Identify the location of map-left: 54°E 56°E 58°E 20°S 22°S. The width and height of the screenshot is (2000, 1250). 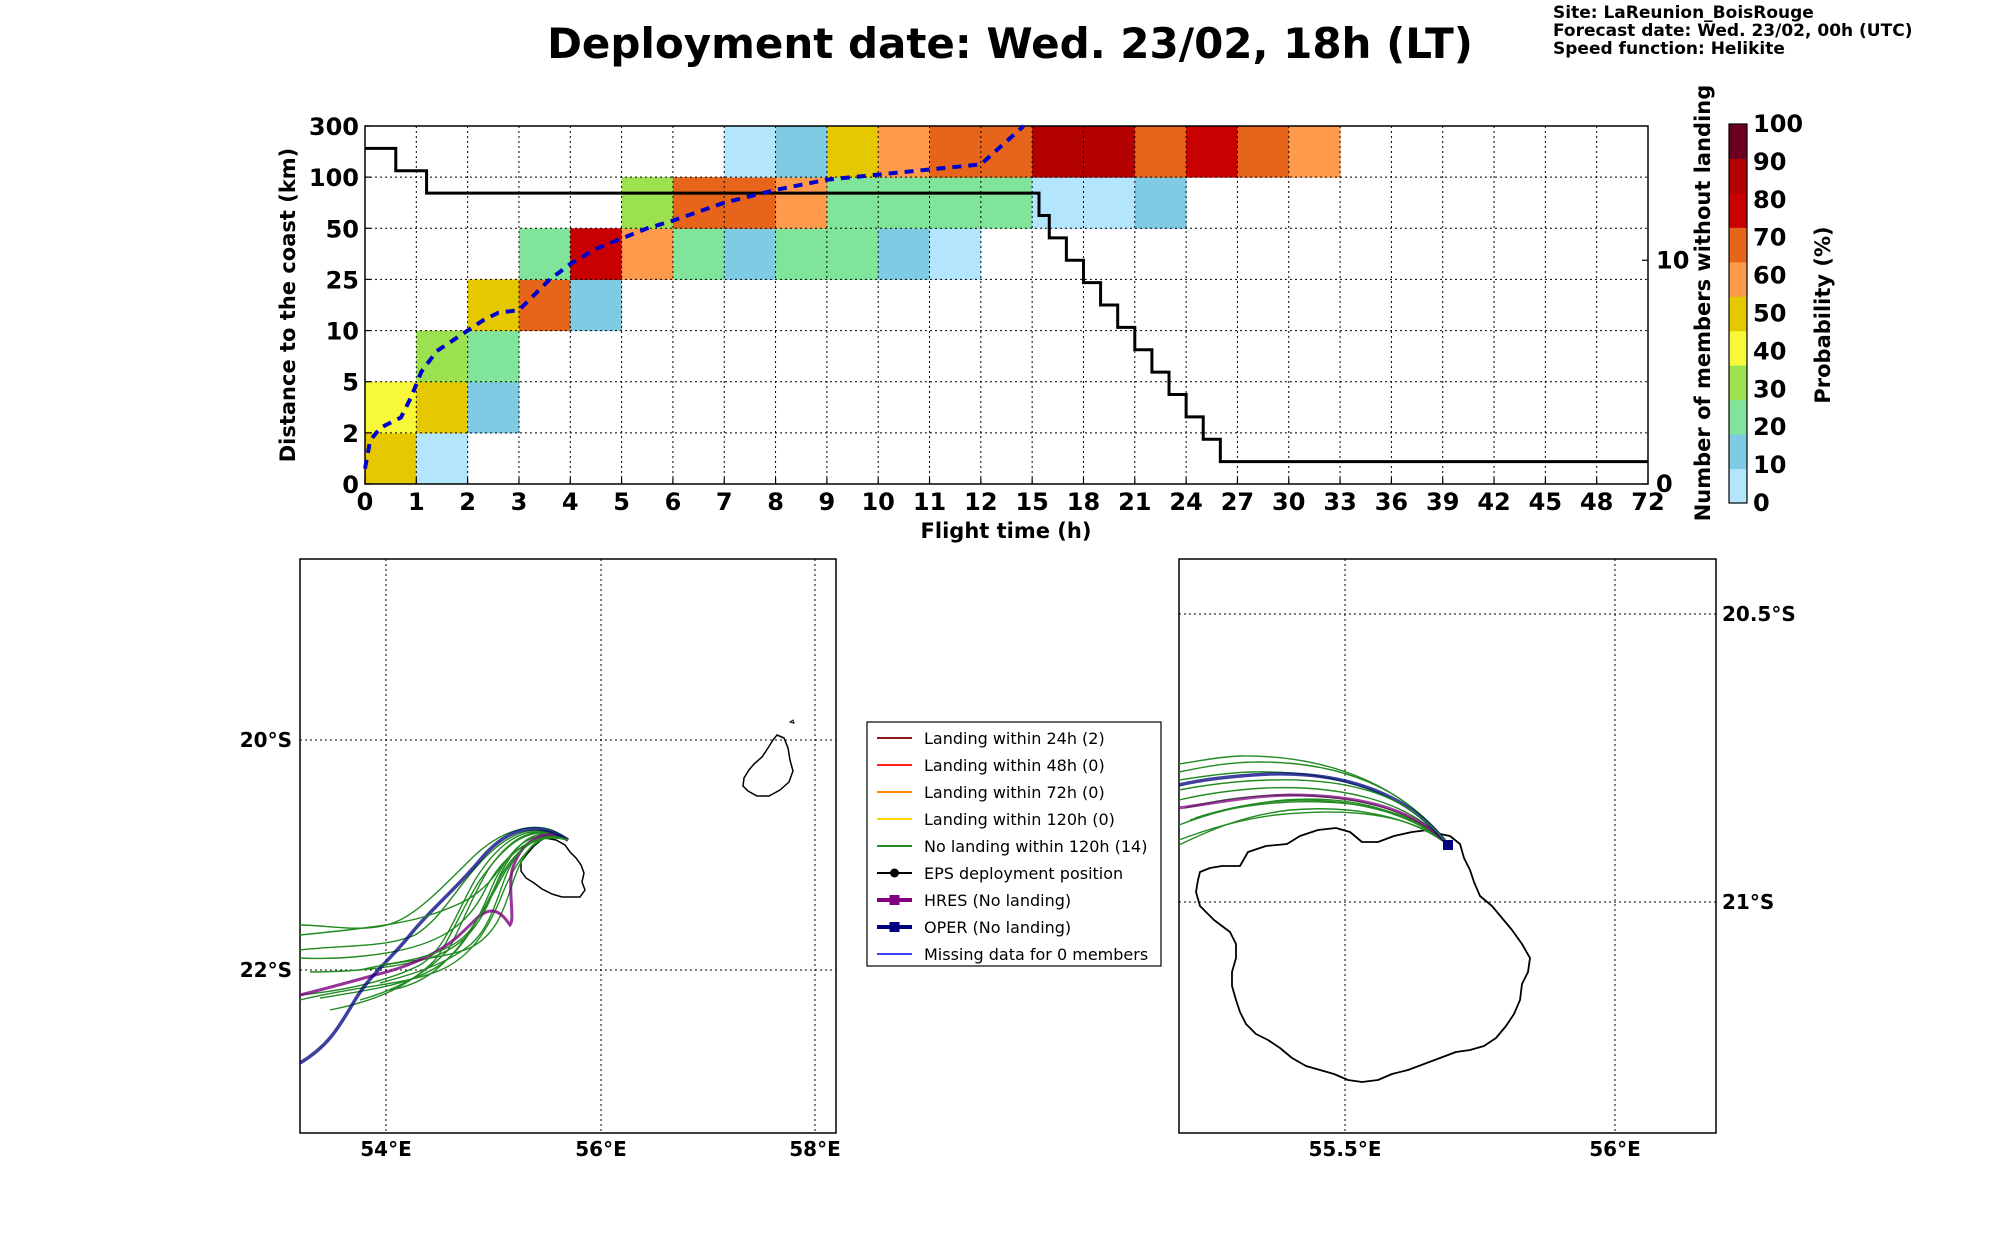
(540, 859).